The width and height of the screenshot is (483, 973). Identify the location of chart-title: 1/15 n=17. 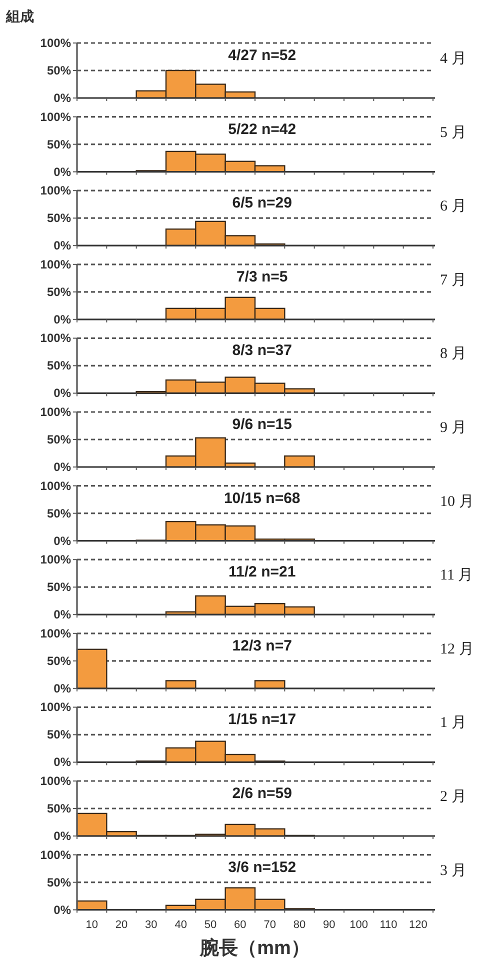
(262, 719).